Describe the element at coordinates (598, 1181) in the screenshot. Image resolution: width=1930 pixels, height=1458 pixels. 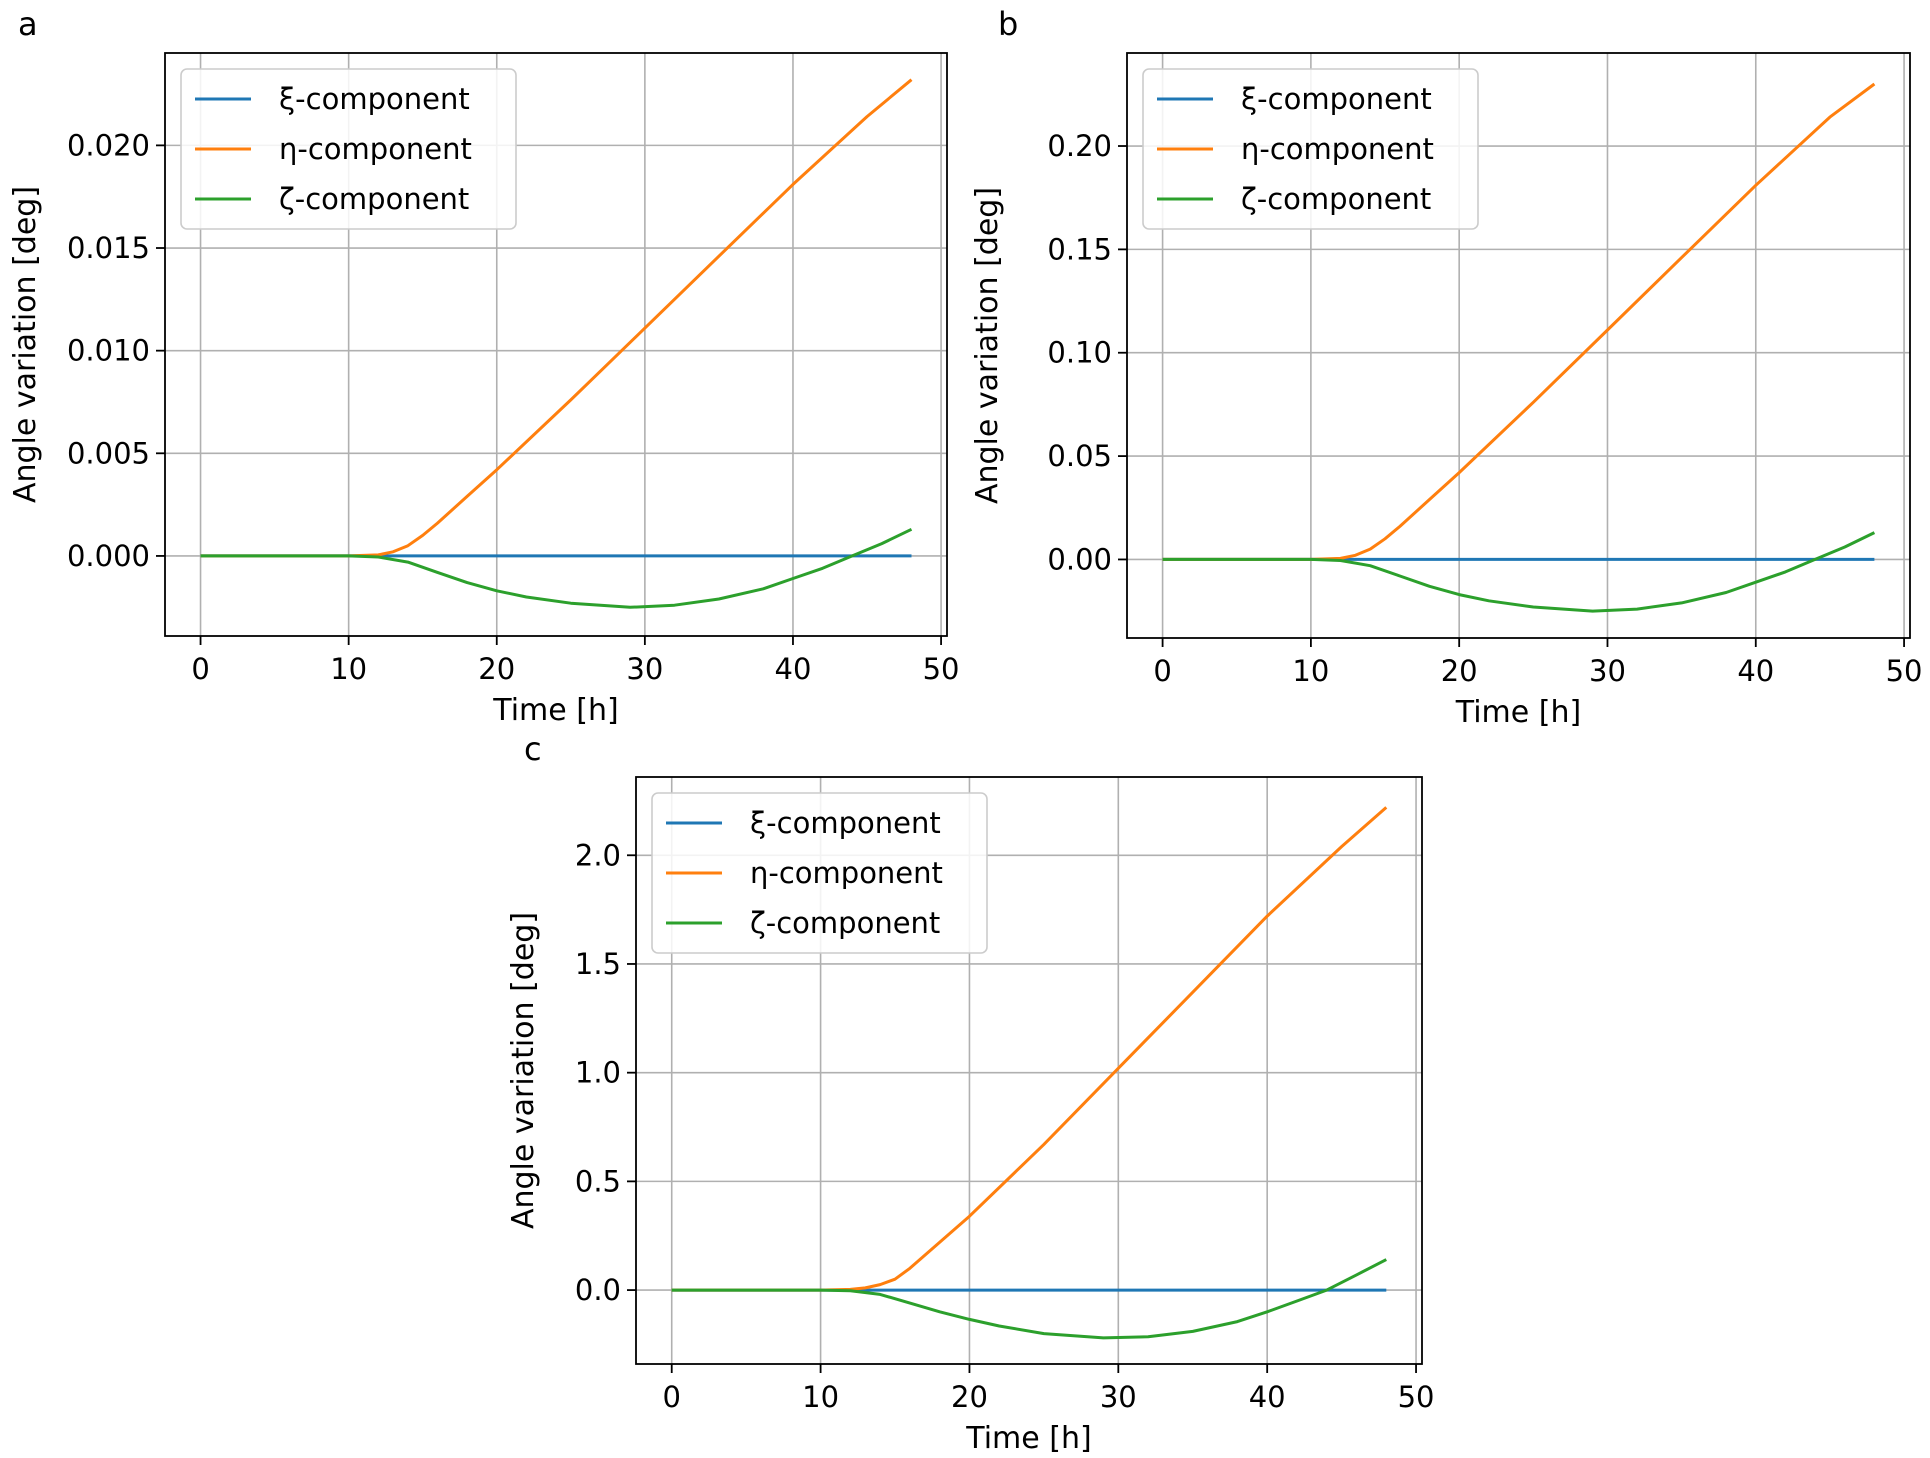
I see `y-tick-label: 0.5` at that location.